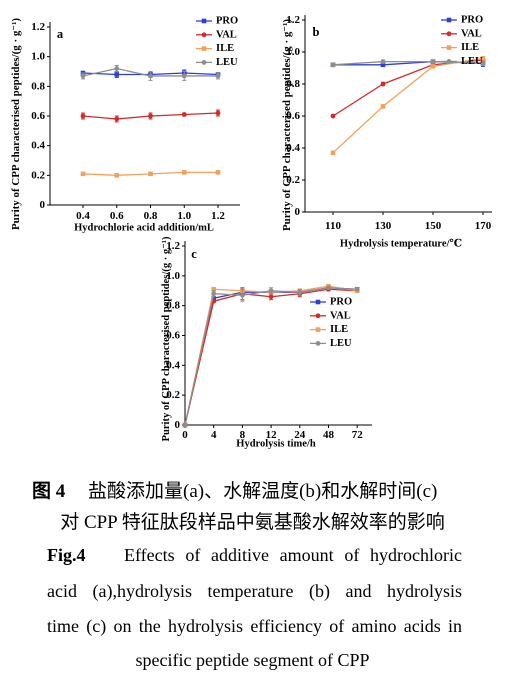 This screenshot has height=685, width=505. Describe the element at coordinates (194, 254) in the screenshot. I see `panel-label: c` at that location.